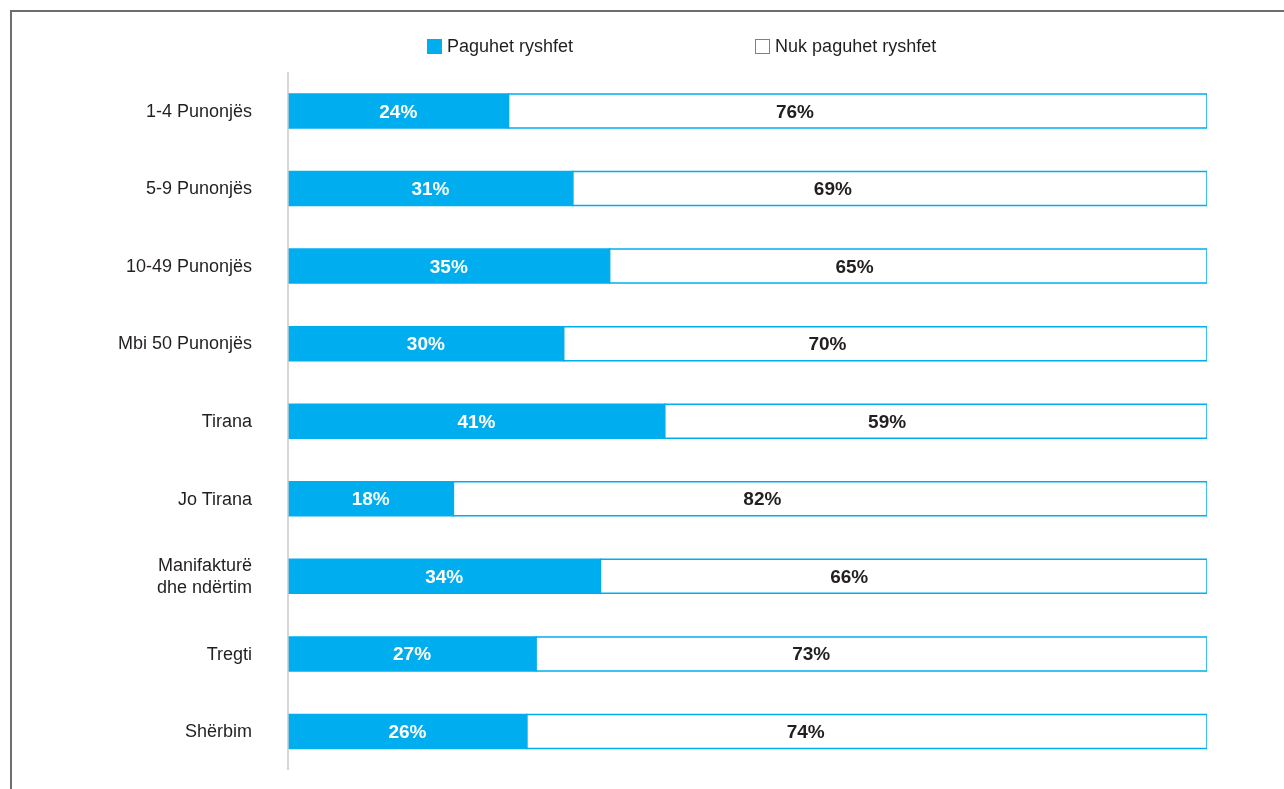  Describe the element at coordinates (430, 189) in the screenshot. I see `data-label: 31%` at that location.